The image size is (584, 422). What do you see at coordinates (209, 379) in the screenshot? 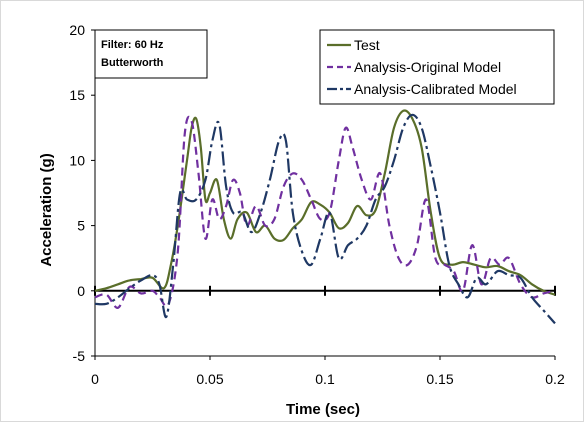
I see `x-tick-label: 0.05` at bounding box center [209, 379].